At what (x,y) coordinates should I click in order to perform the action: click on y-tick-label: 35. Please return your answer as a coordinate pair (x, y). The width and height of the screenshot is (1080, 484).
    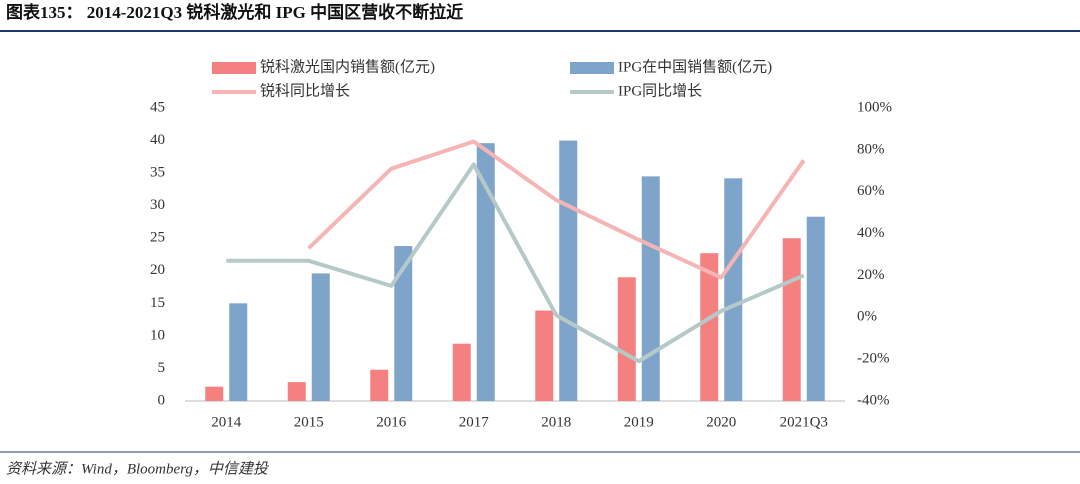
    Looking at the image, I should click on (157, 173).